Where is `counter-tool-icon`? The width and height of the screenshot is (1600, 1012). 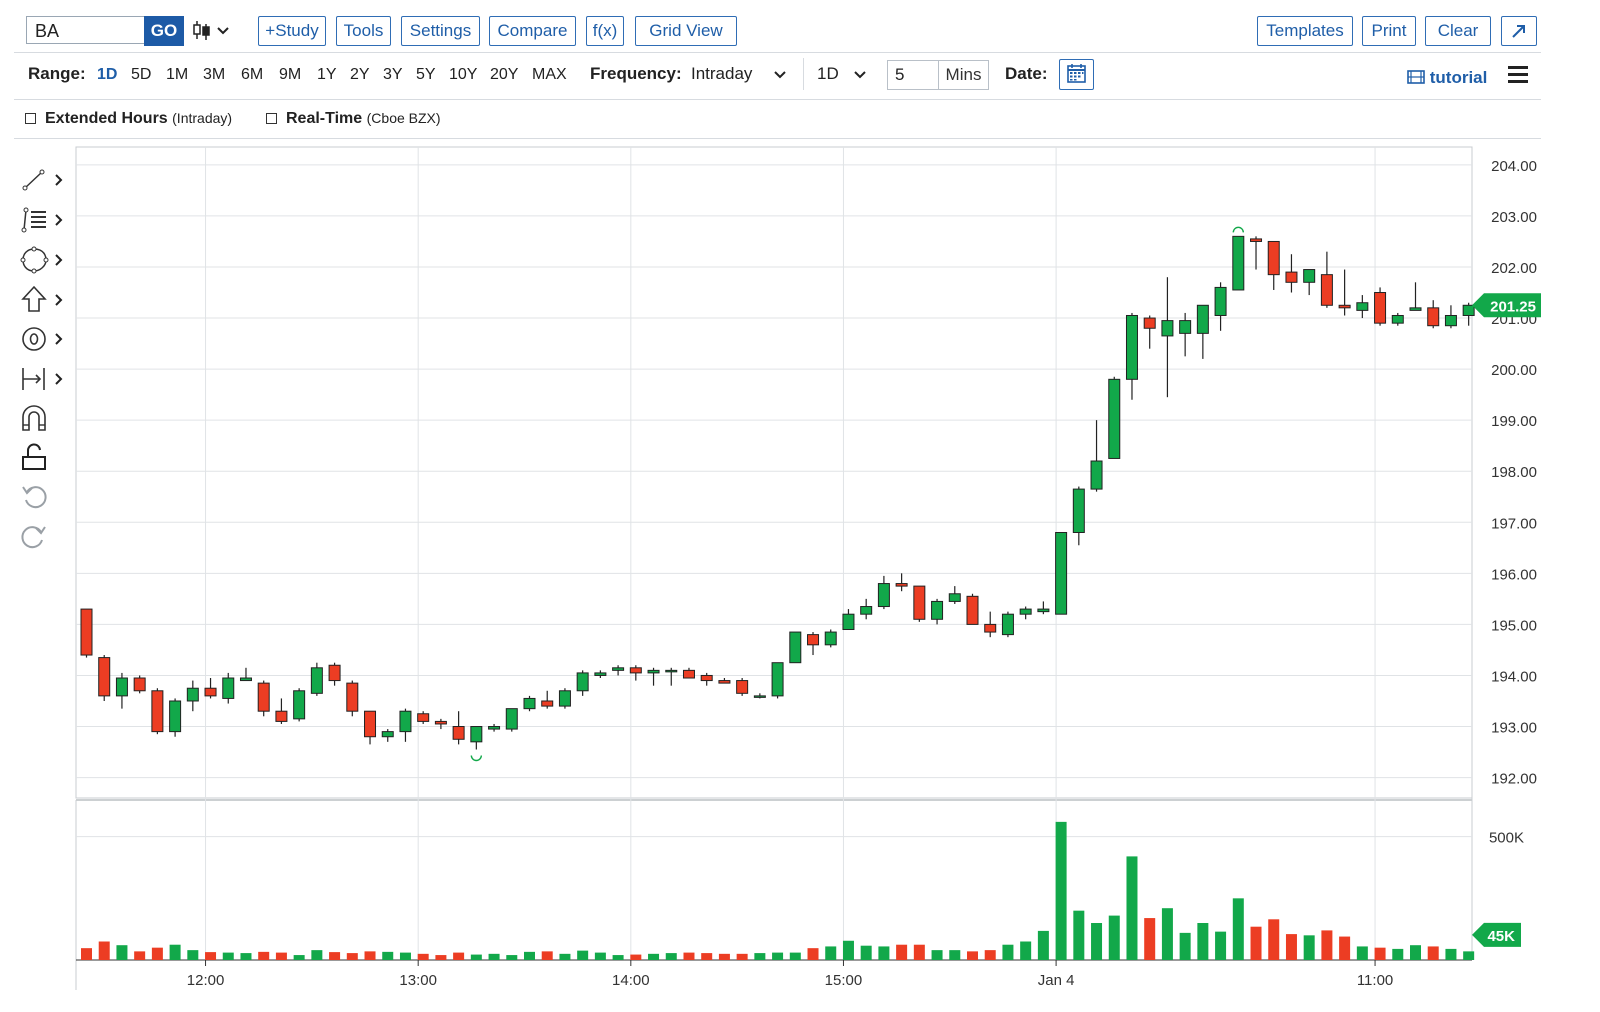 counter-tool-icon is located at coordinates (42, 339).